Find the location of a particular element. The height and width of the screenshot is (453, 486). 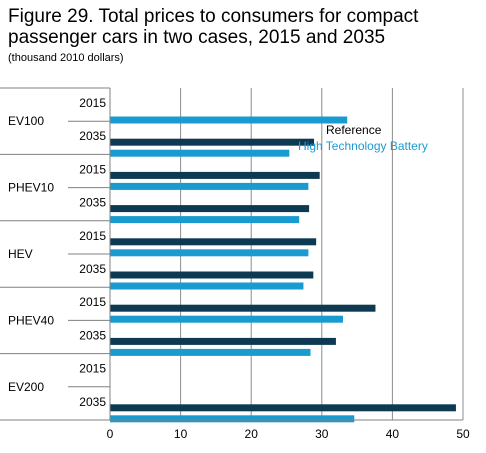

chart-subtitle: (thousand 2010 dollars) is located at coordinates (66, 58).